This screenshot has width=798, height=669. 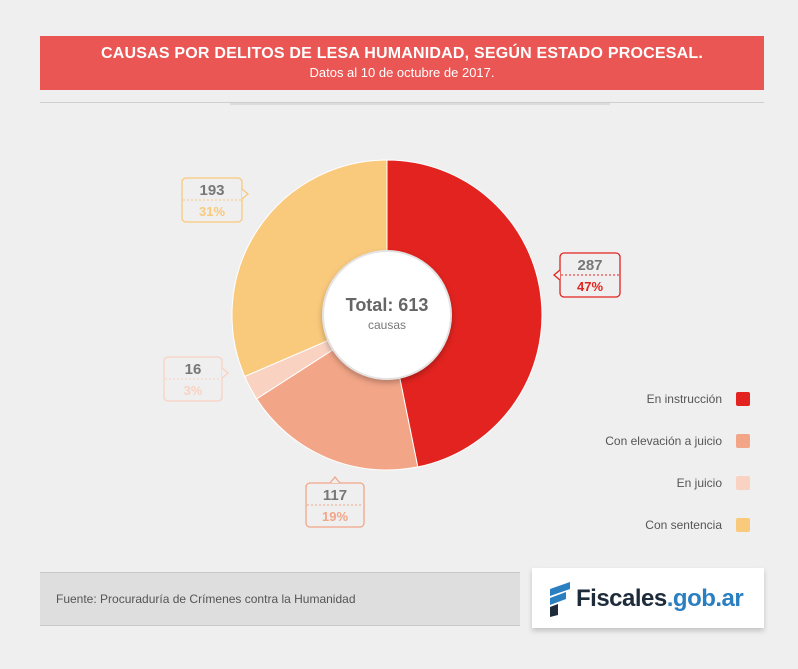 What do you see at coordinates (705, 598) in the screenshot?
I see `logo-domain: .gob.ar` at bounding box center [705, 598].